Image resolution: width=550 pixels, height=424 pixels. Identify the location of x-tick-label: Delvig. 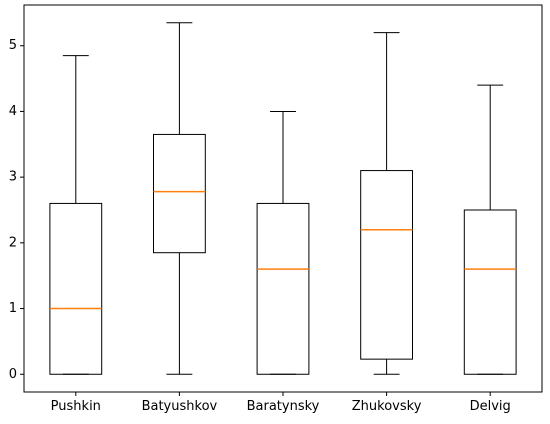
(490, 406).